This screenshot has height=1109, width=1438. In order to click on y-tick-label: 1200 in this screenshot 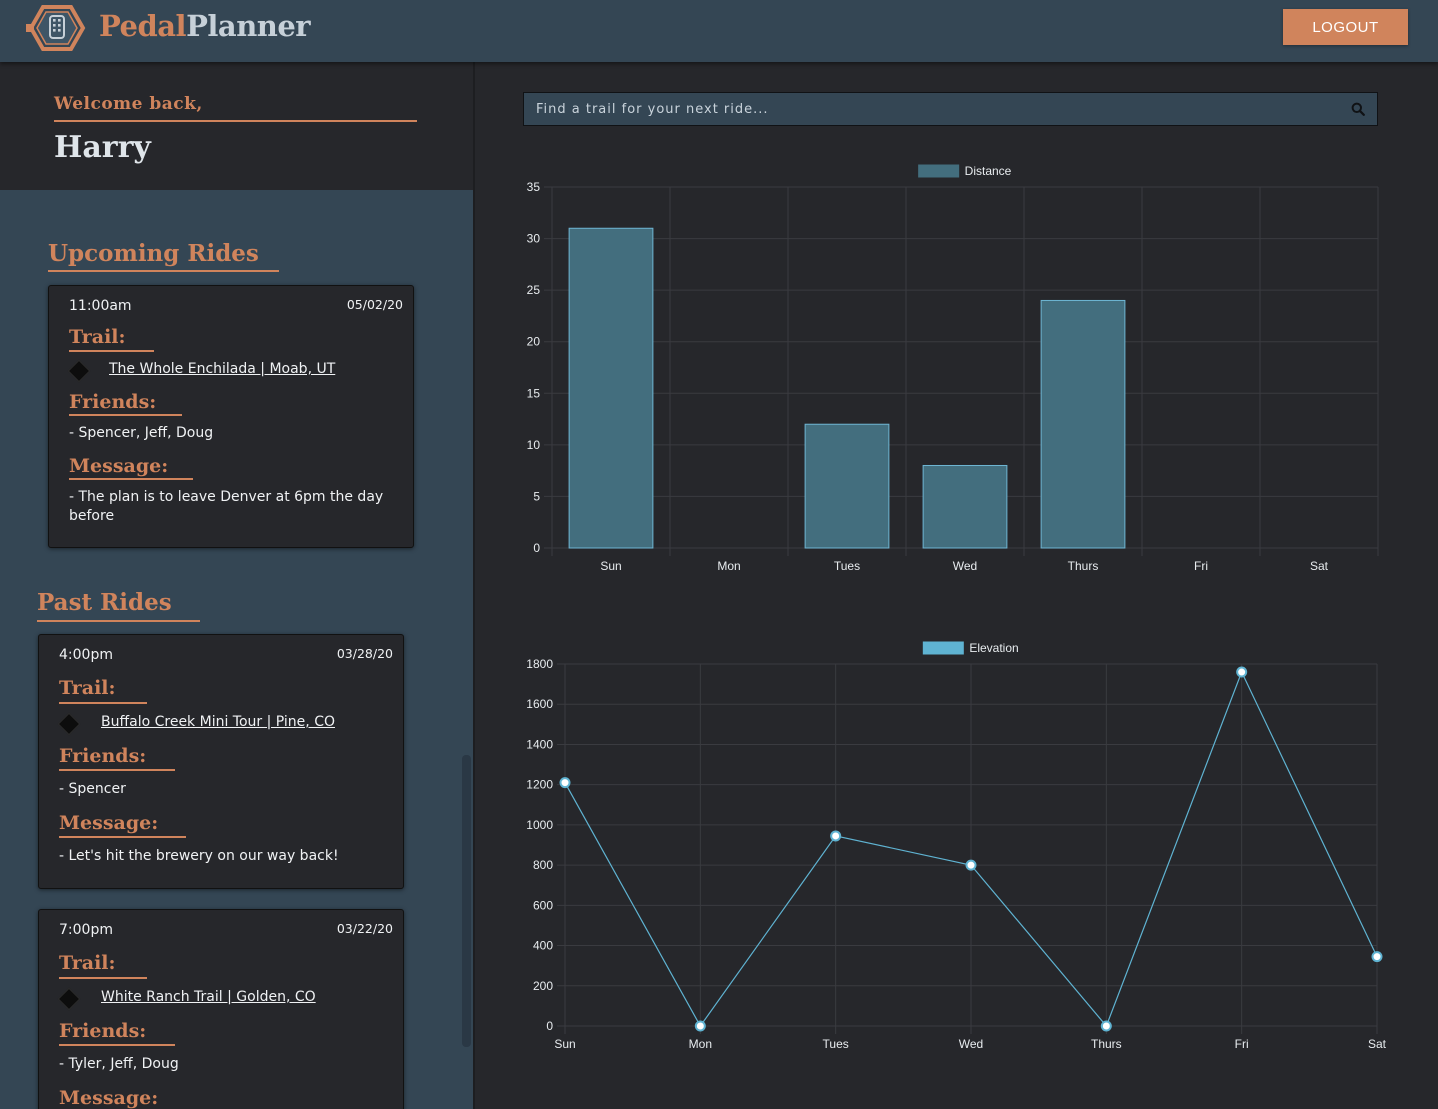, I will do `click(539, 785)`.